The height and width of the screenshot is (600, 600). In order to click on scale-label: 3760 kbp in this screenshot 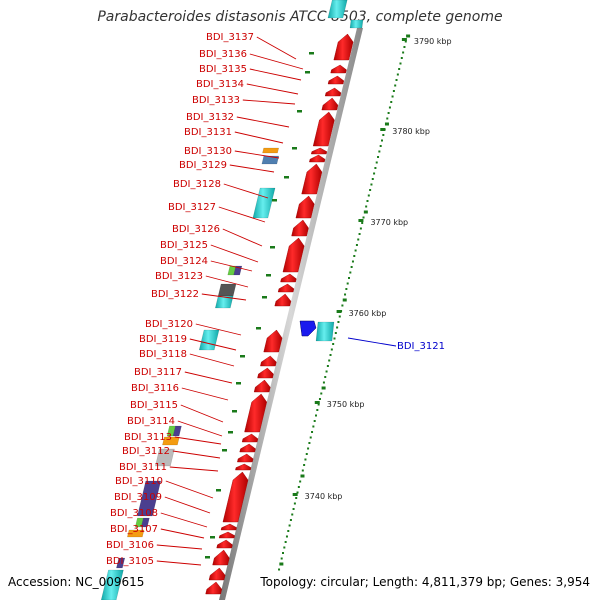, I will do `click(368, 313)`.